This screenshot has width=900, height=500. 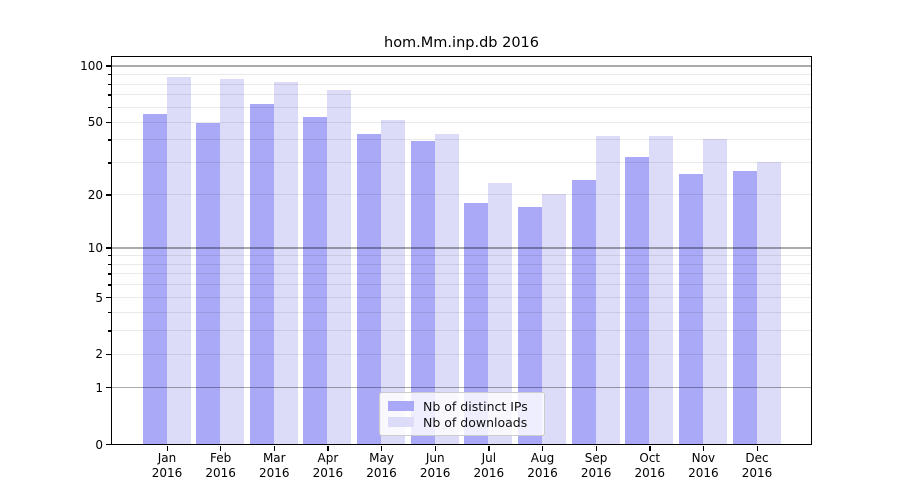 What do you see at coordinates (95, 122) in the screenshot?
I see `y-tick-label: 50` at bounding box center [95, 122].